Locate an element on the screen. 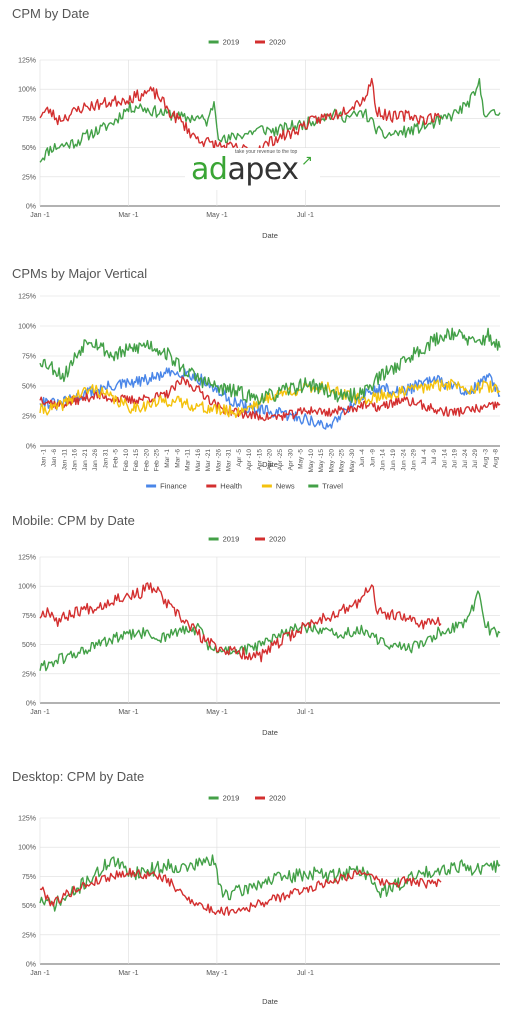  logo-word-ad: ad is located at coordinates (209, 169).